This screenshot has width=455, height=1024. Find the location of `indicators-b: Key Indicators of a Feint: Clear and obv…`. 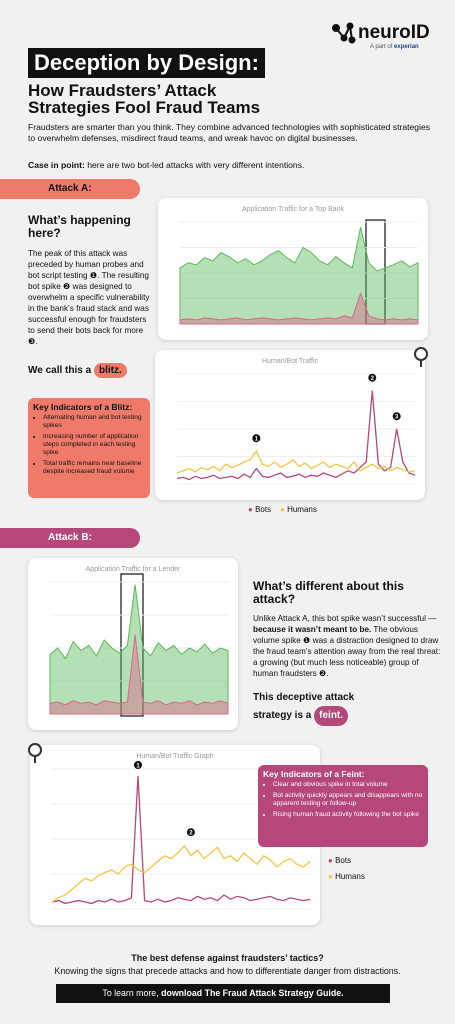

indicators-b: Key Indicators of a Feint: Clear and obv… is located at coordinates (343, 806).